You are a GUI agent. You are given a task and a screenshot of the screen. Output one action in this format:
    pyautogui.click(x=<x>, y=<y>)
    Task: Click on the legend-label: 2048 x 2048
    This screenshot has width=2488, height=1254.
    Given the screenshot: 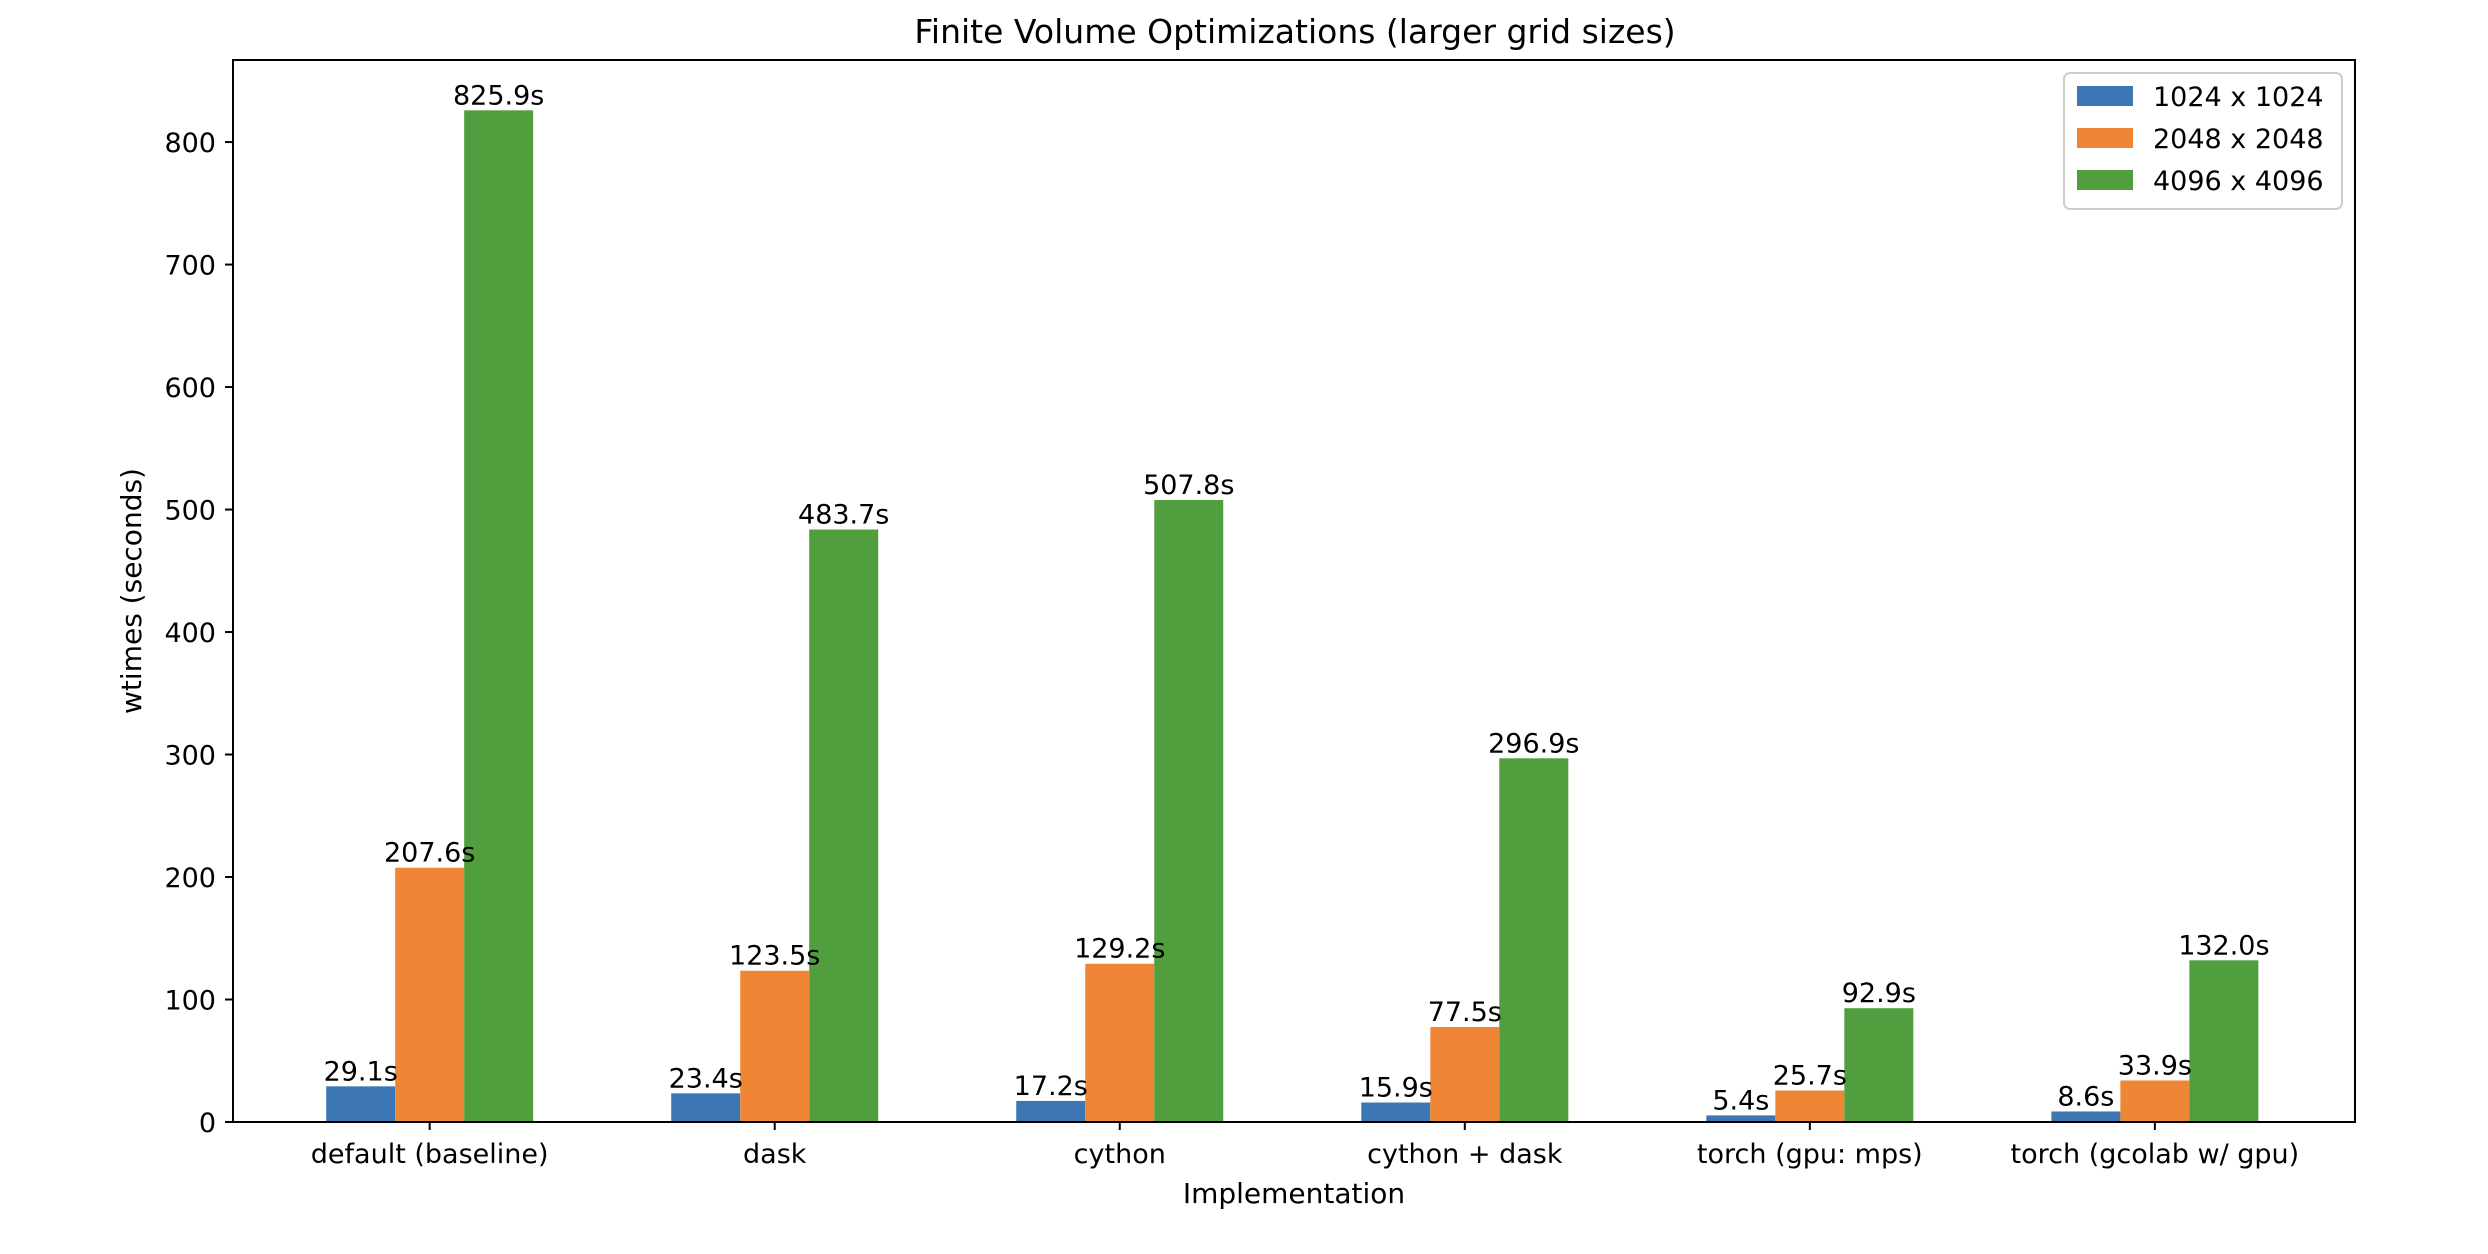 What is the action you would take?
    pyautogui.click(x=2238, y=139)
    